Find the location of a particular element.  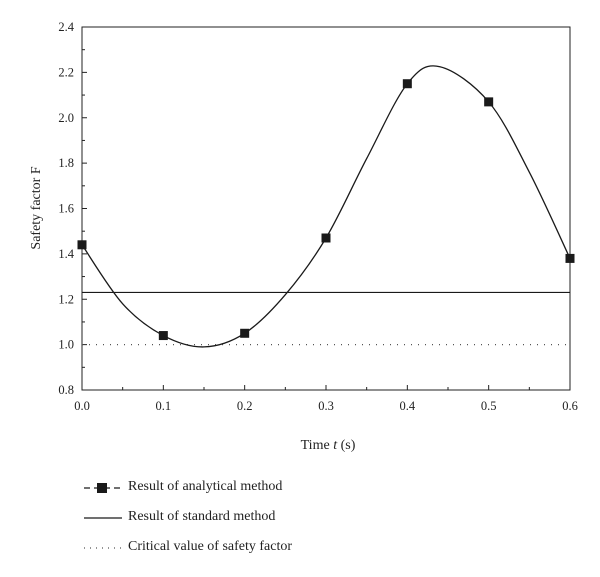

legend-label-standard: Result of standard method is located at coordinates (202, 516).